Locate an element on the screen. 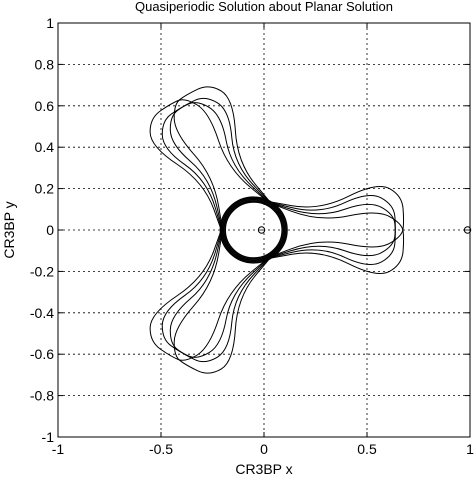 The image size is (474, 478). inner-ring is located at coordinates (253, 230).